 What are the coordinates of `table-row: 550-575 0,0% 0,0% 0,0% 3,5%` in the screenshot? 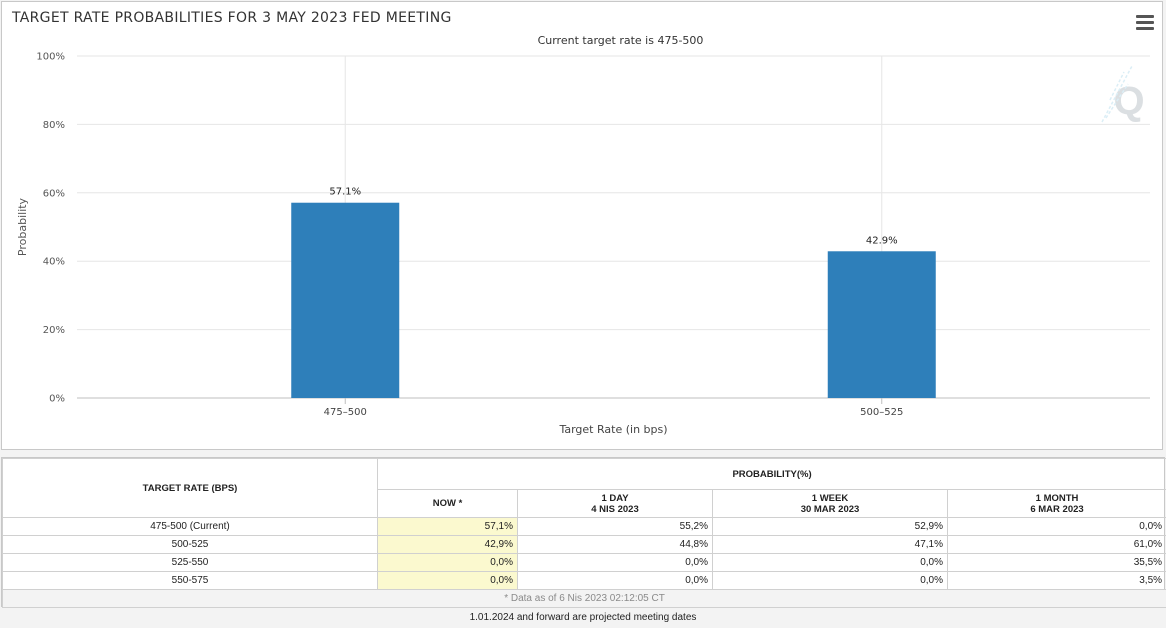 It's located at (584, 580).